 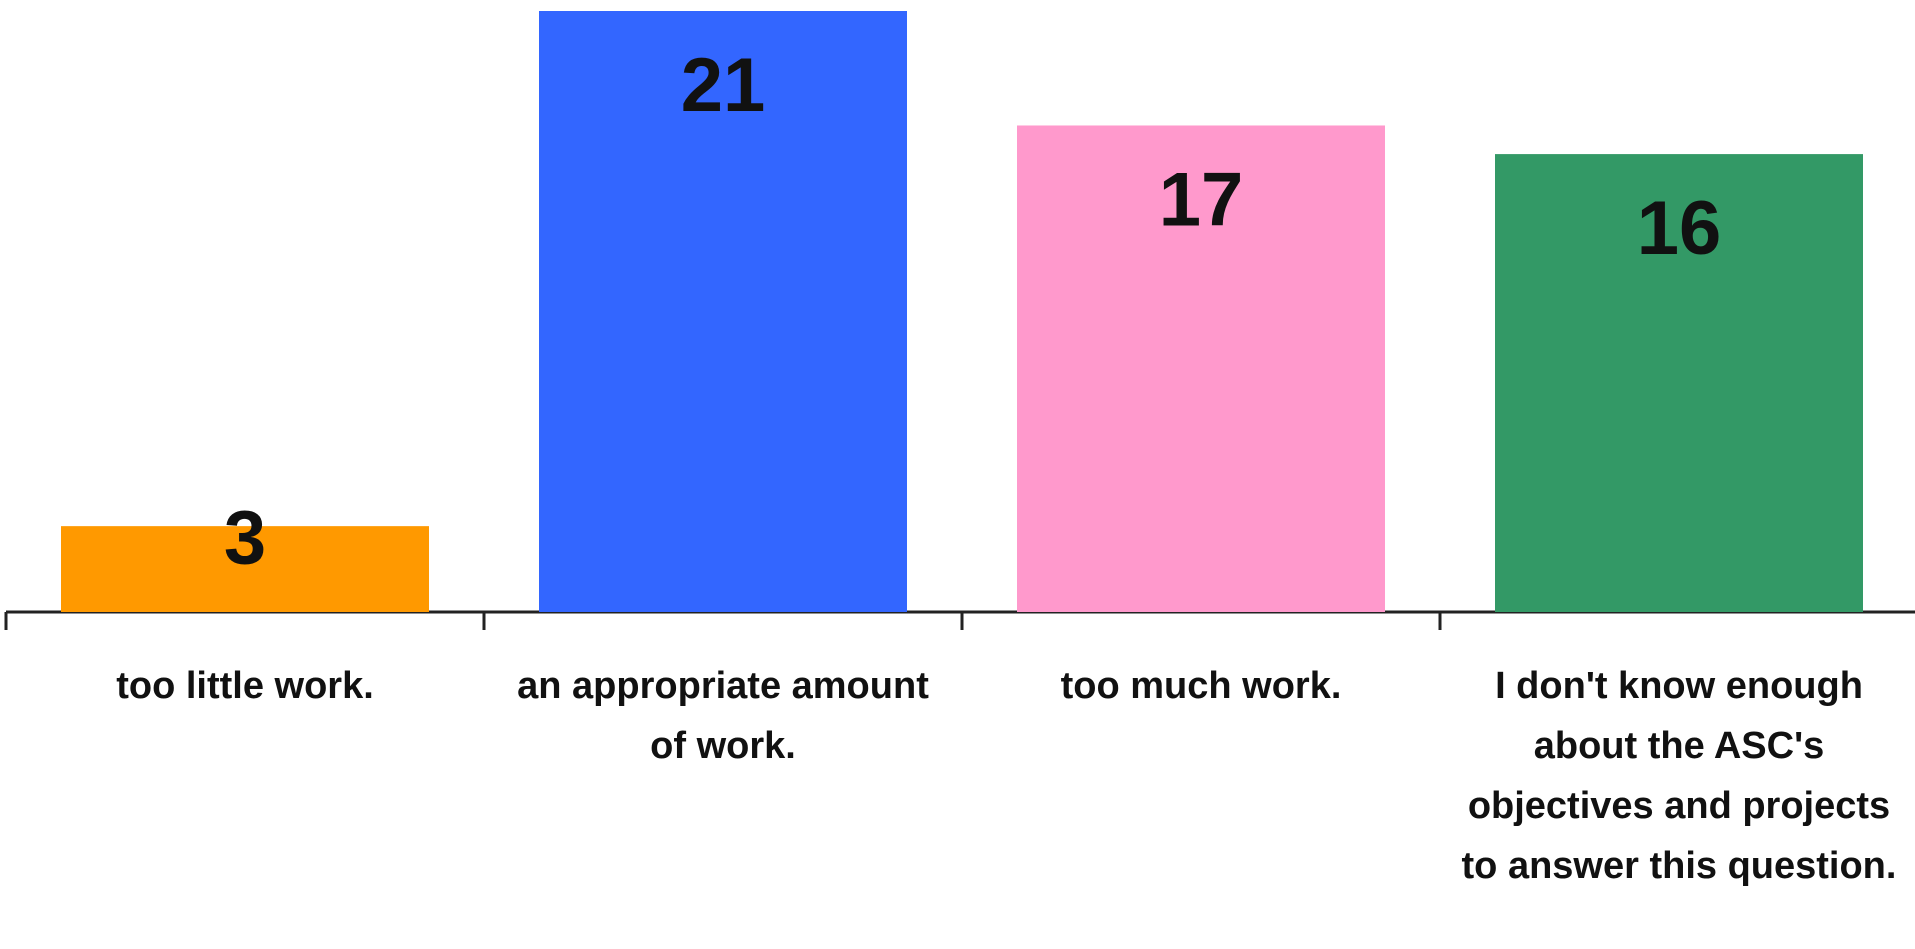 I want to click on value-label: 17, so click(x=1201, y=200).